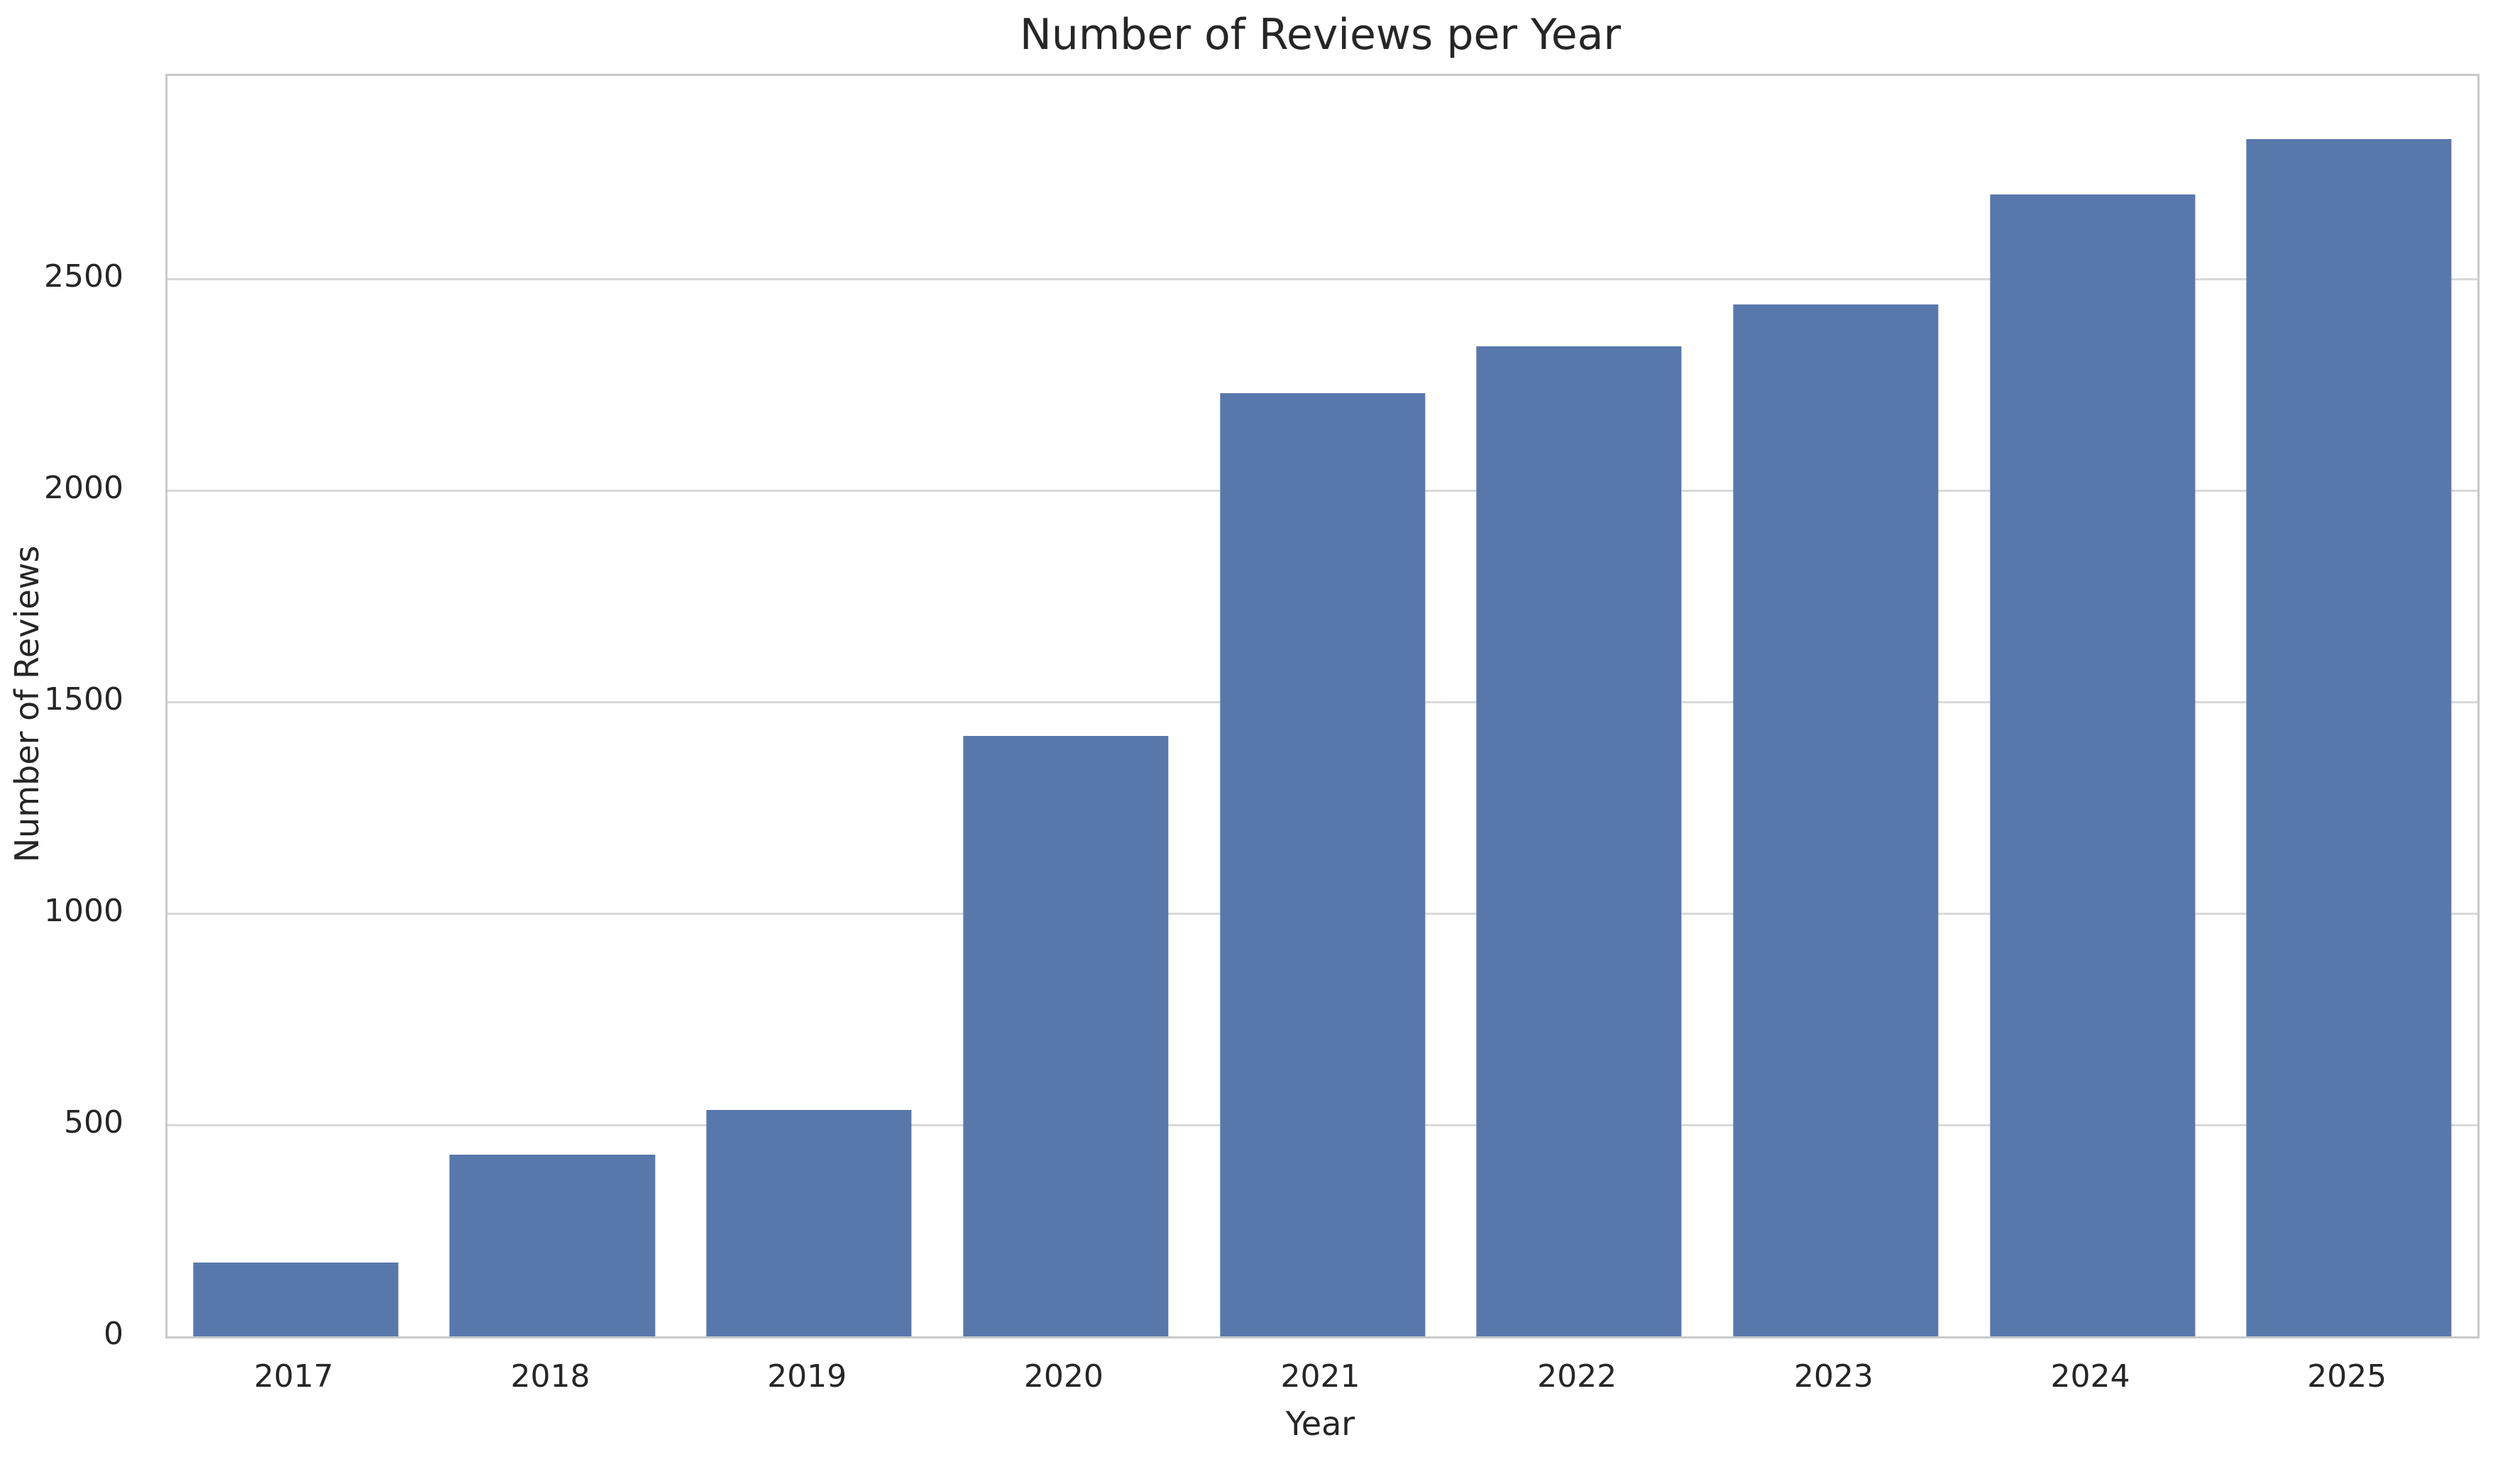 This screenshot has height=1457, width=2520. I want to click on bar-2019, so click(809, 1223).